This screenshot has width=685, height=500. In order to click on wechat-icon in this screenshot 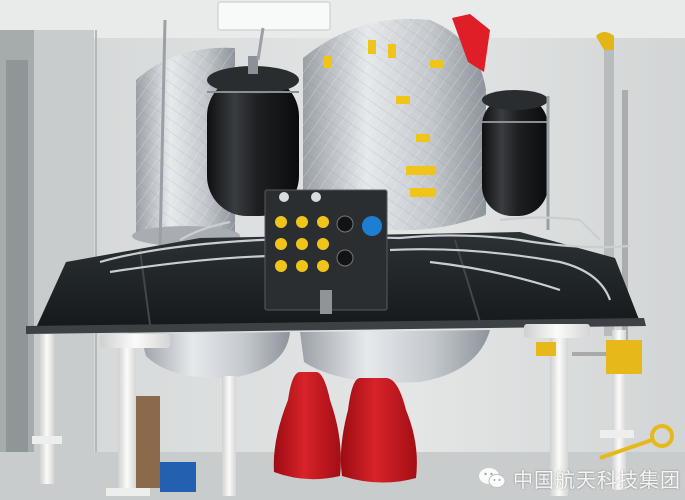, I will do `click(492, 478)`.